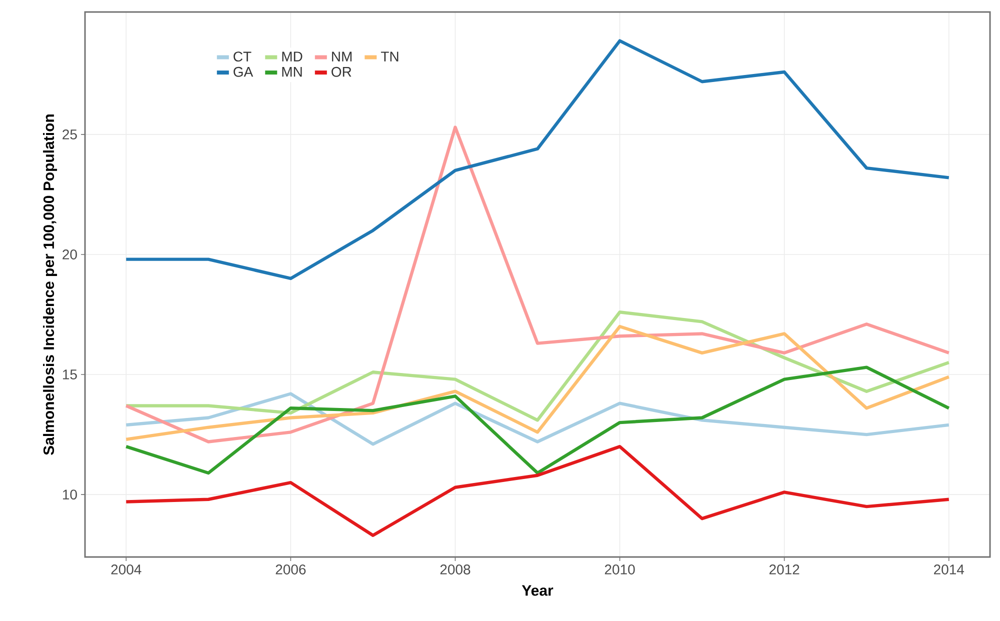 This screenshot has height=621, width=1000. Describe the element at coordinates (949, 569) in the screenshot. I see `x-tick-label: 2014` at that location.